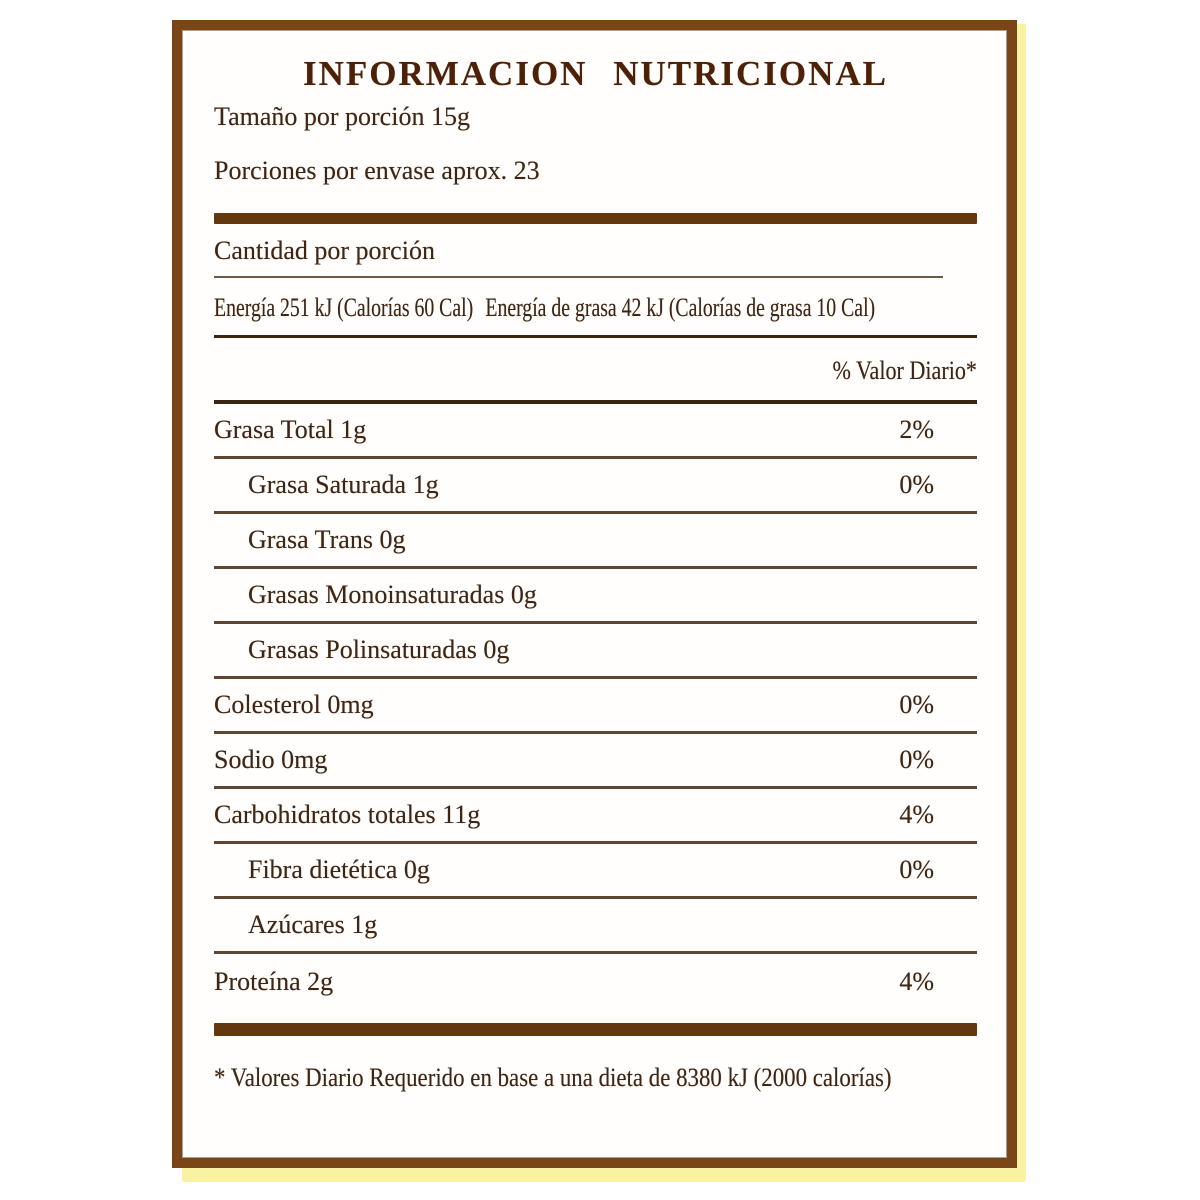 The image size is (1200, 1200). Describe the element at coordinates (595, 1029) in the screenshot. I see `divider-bar-bottom` at that location.